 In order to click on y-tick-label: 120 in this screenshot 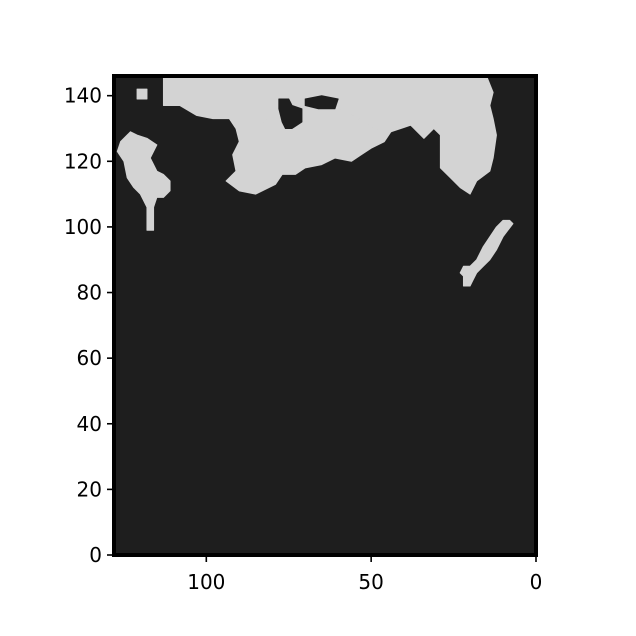, I will do `click(83, 161)`.